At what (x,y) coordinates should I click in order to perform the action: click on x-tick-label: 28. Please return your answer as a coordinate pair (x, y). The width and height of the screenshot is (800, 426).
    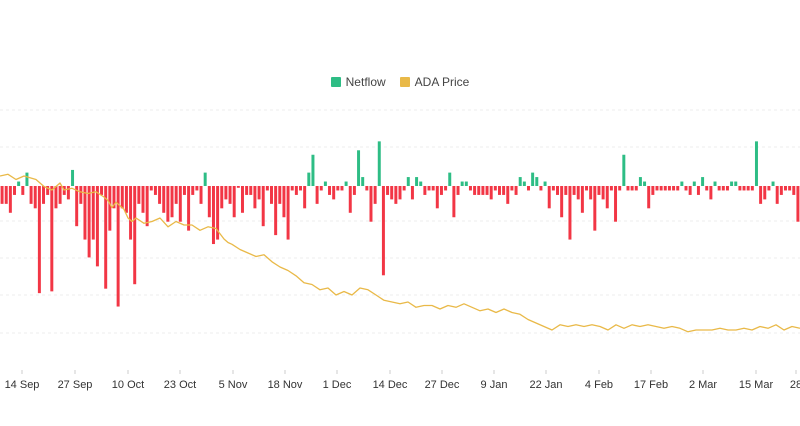
    Looking at the image, I should click on (795, 385).